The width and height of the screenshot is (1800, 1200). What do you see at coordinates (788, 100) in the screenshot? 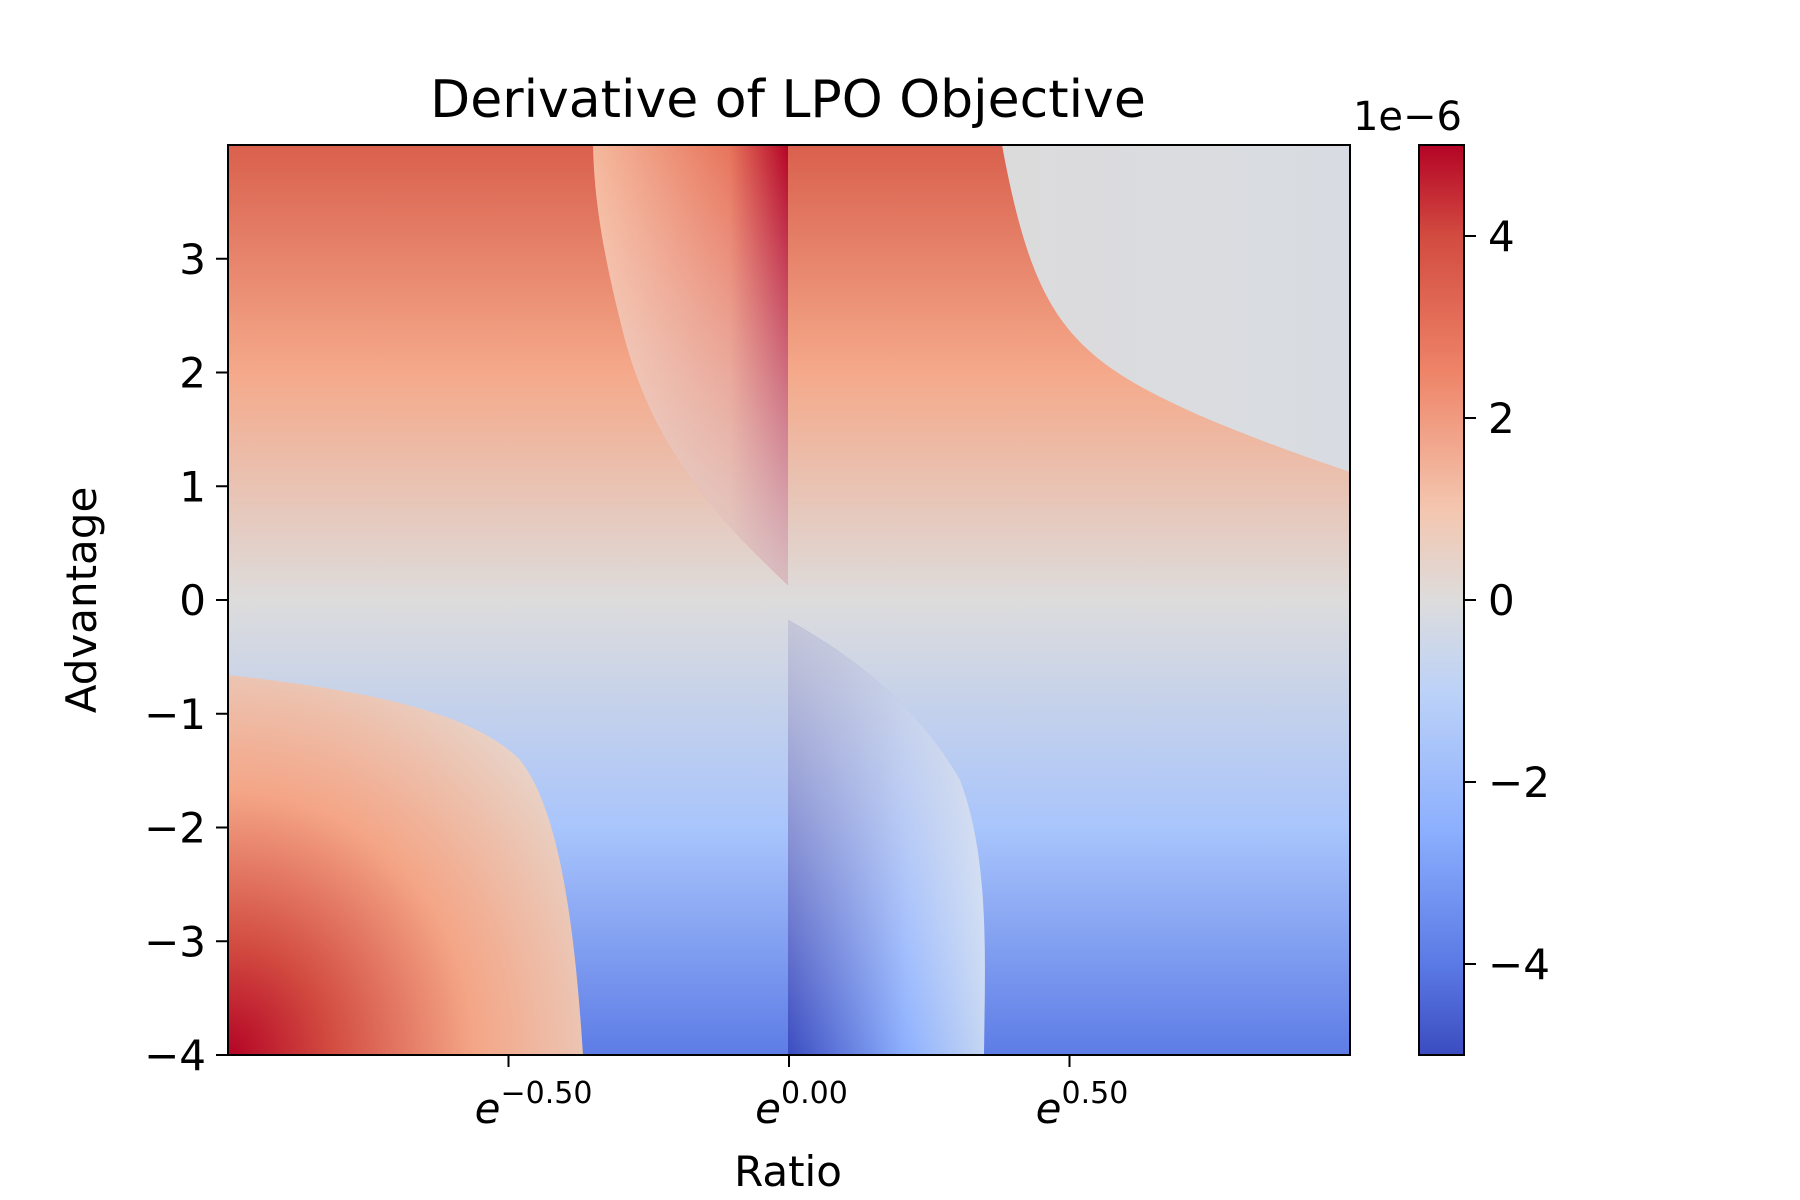
I see `chart-title: Derivative of LPO Objective` at bounding box center [788, 100].